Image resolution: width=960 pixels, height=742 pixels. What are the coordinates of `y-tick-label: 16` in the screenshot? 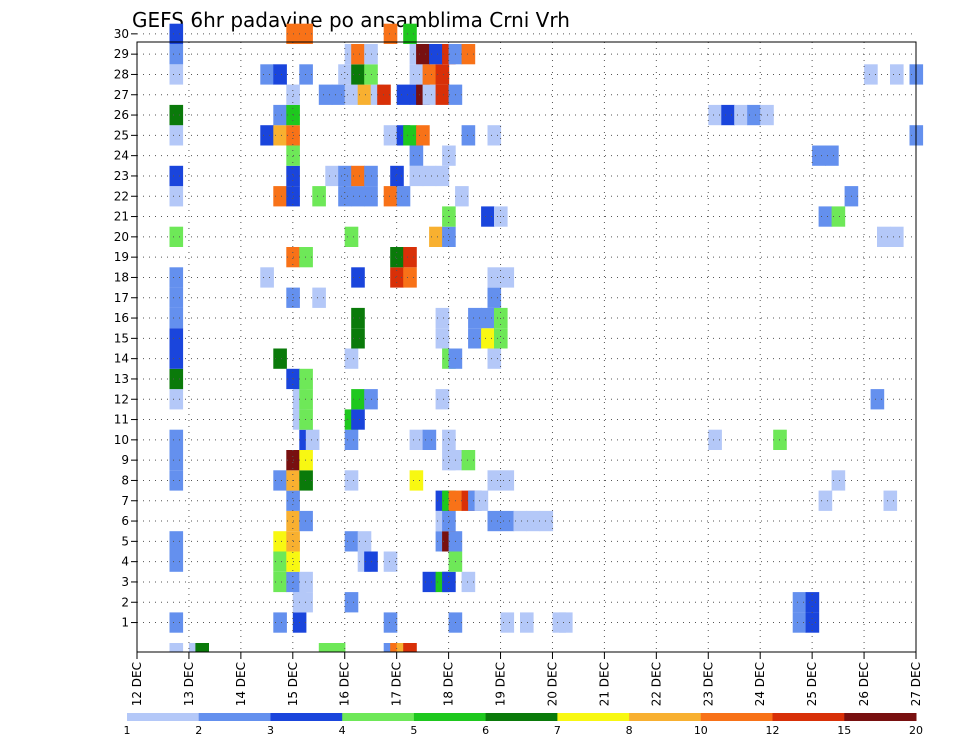 It's located at (121, 318).